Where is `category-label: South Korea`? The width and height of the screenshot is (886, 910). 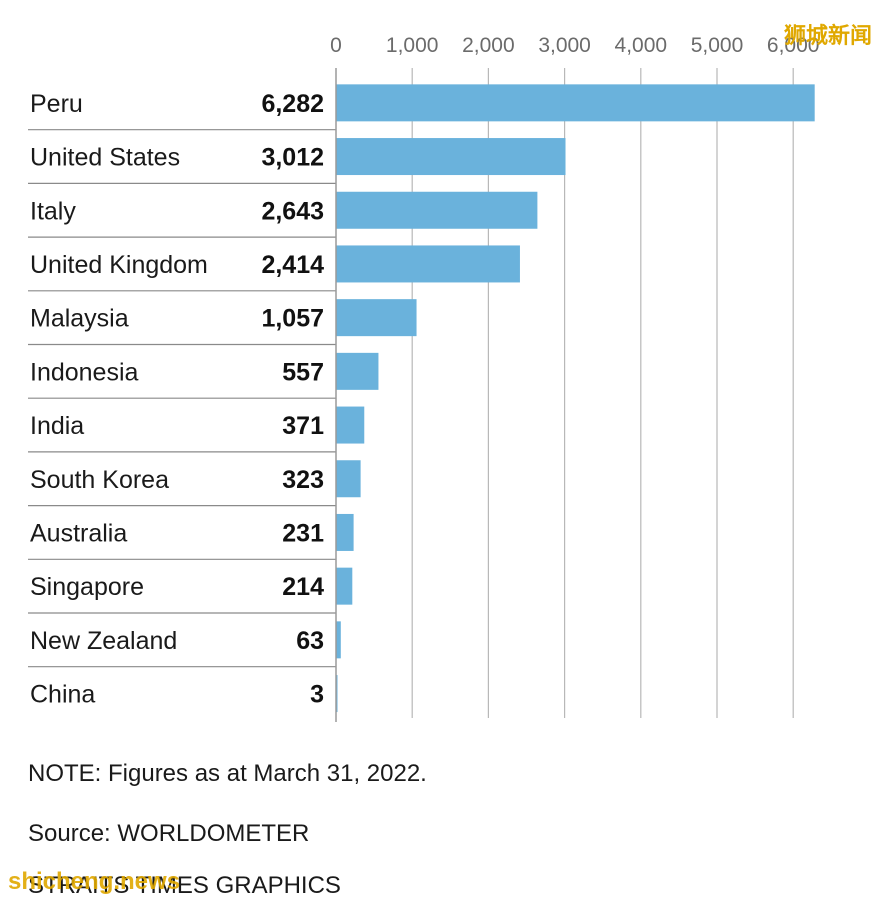
category-label: South Korea is located at coordinates (99, 480).